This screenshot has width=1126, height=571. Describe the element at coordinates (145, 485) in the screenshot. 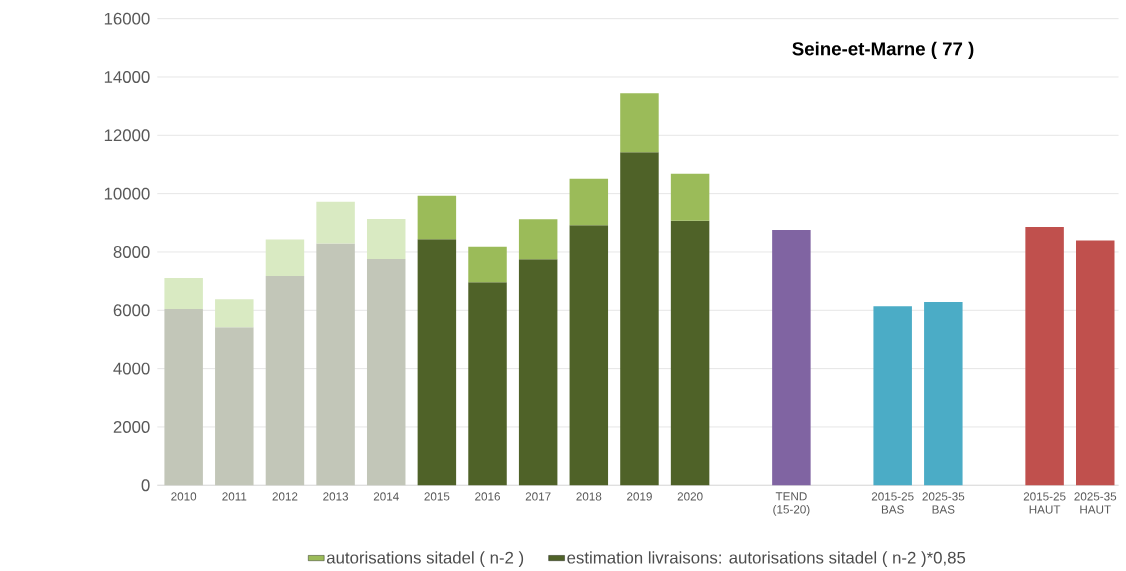

I see `y-tick-label: 0` at that location.